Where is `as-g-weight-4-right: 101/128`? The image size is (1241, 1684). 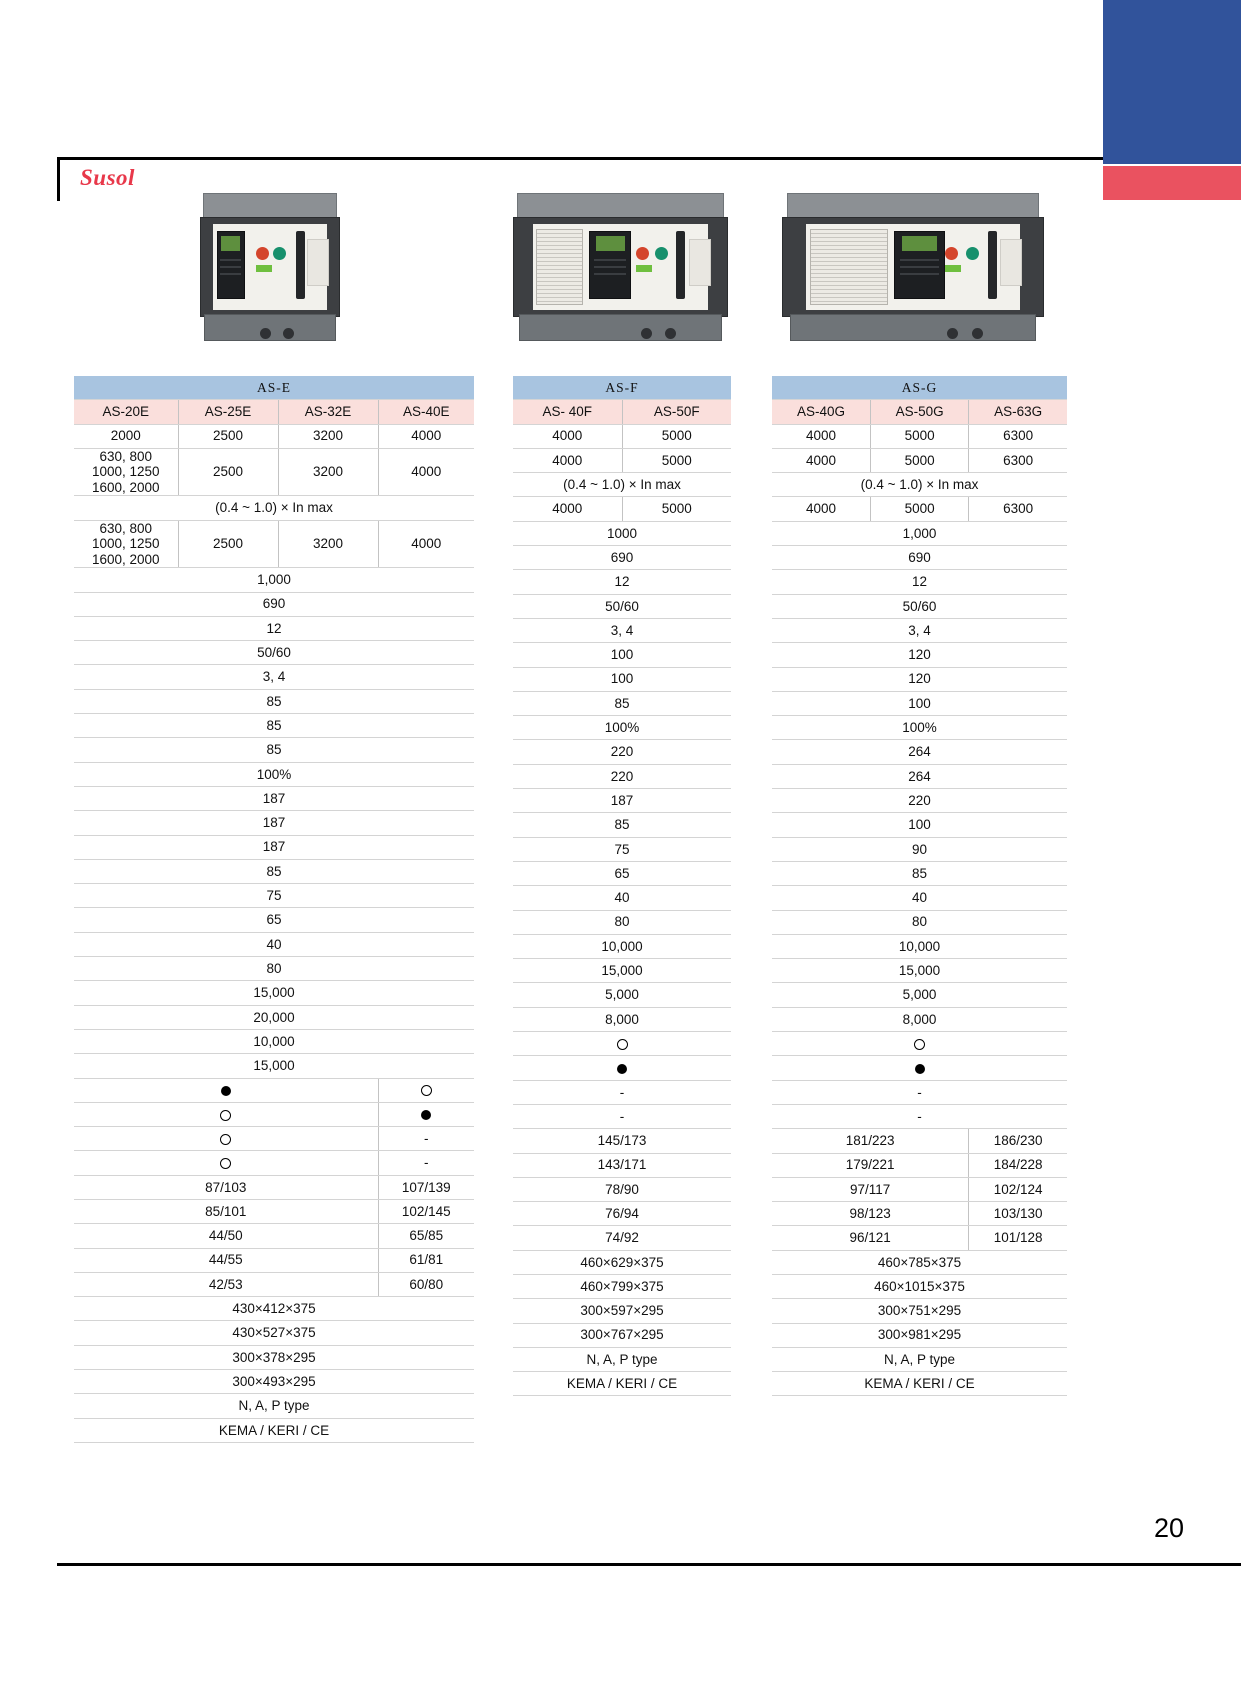
as-g-weight-4-right: 101/128 is located at coordinates (1017, 1238).